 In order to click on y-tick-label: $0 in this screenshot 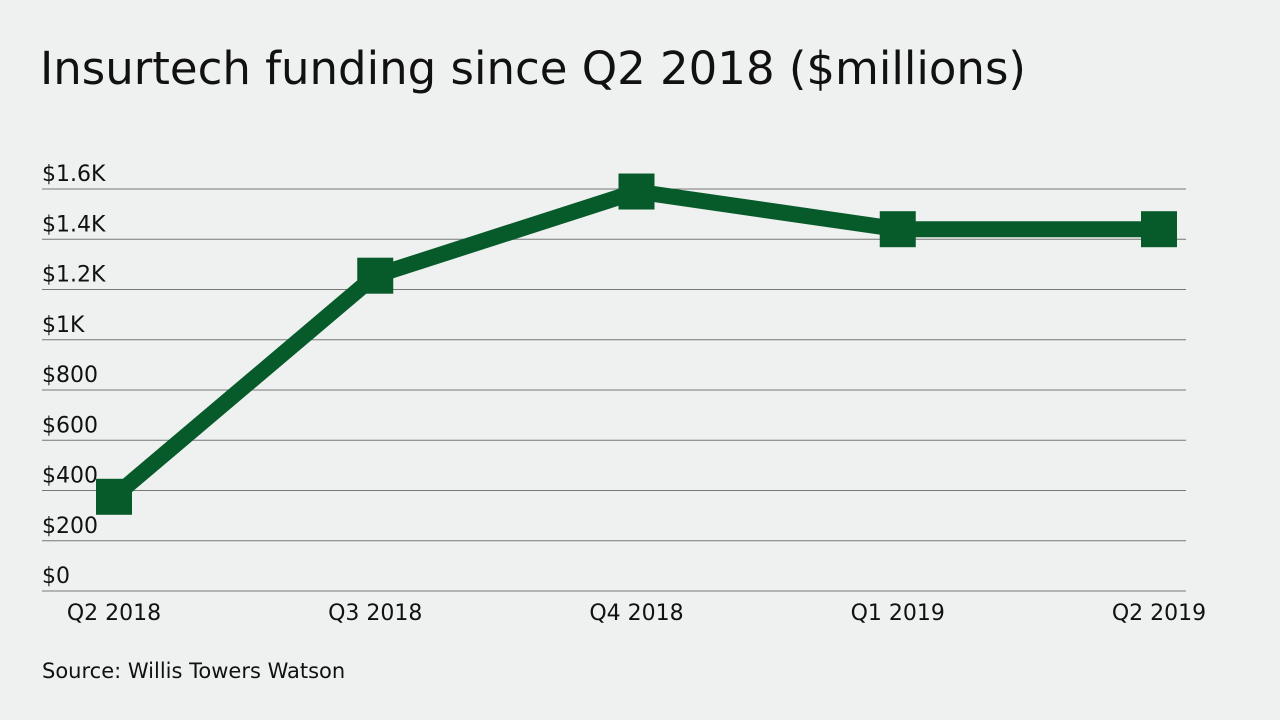, I will do `click(56, 576)`.